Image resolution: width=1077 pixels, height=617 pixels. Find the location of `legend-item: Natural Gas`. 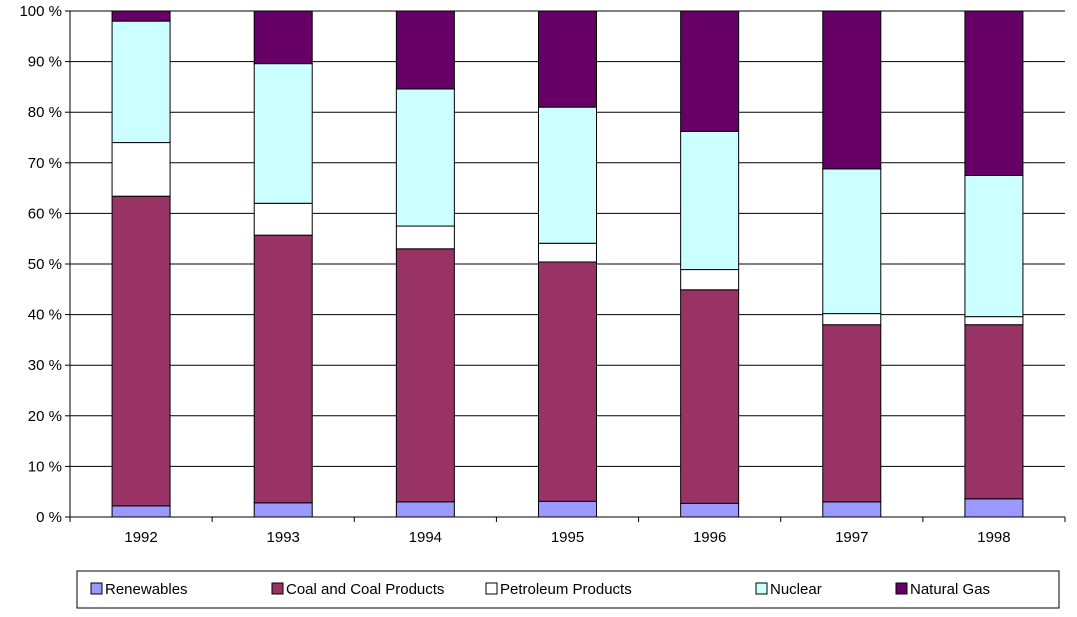

legend-item: Natural Gas is located at coordinates (942, 589).